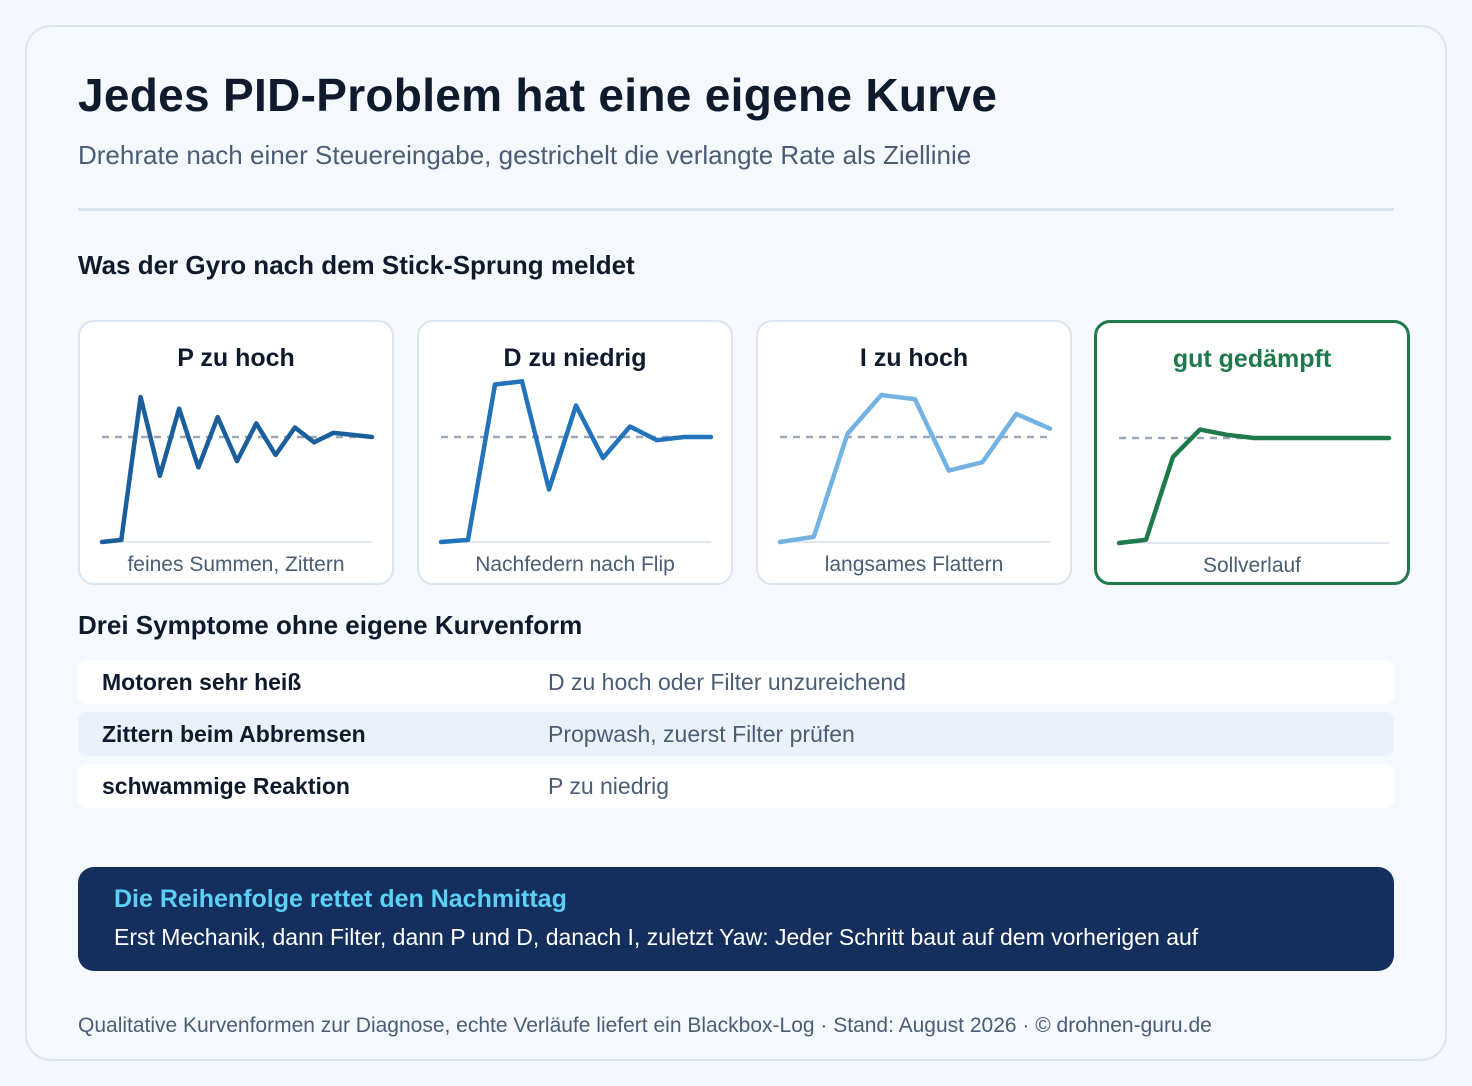 The height and width of the screenshot is (1086, 1472). I want to click on chart-title: I zu hoch, so click(914, 358).